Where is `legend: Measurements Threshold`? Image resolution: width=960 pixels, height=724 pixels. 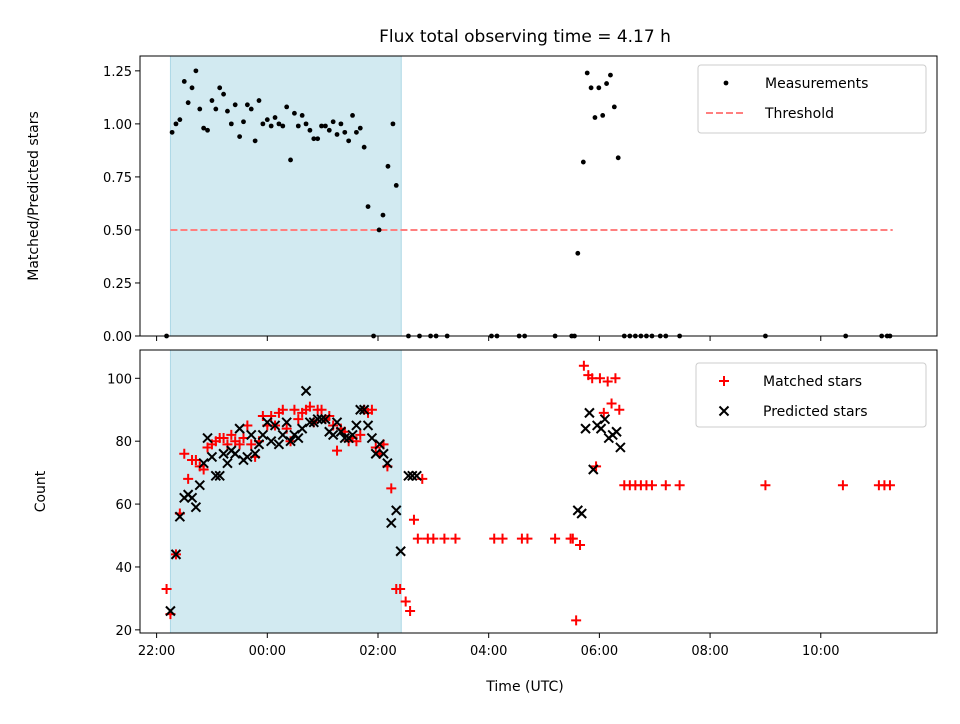 legend: Measurements Threshold is located at coordinates (812, 99).